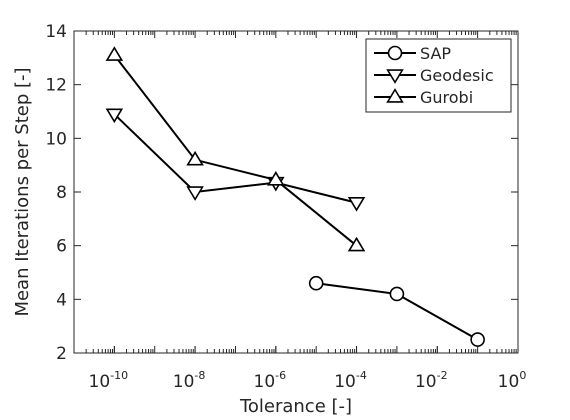 The image size is (570, 420). Describe the element at coordinates (235, 158) in the screenshot. I see `series-line-geodesic` at that location.